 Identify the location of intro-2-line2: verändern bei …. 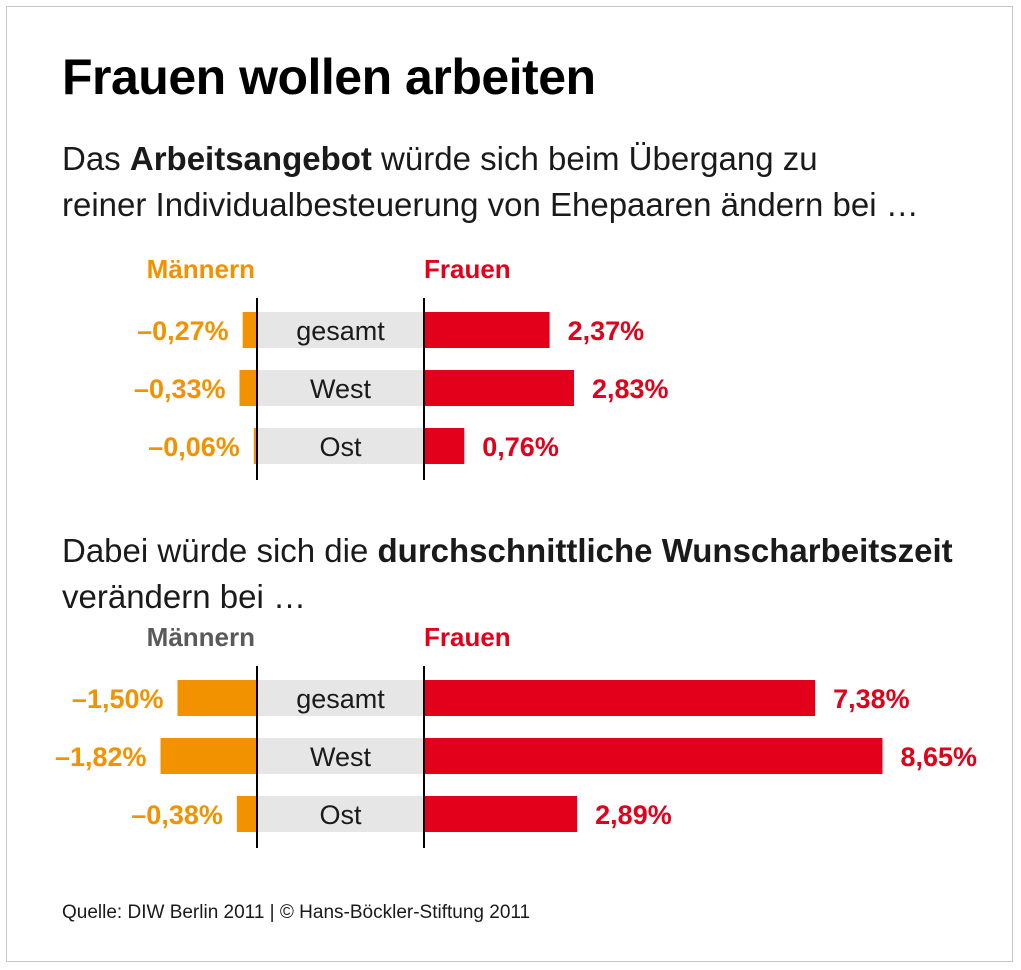
(184, 596).